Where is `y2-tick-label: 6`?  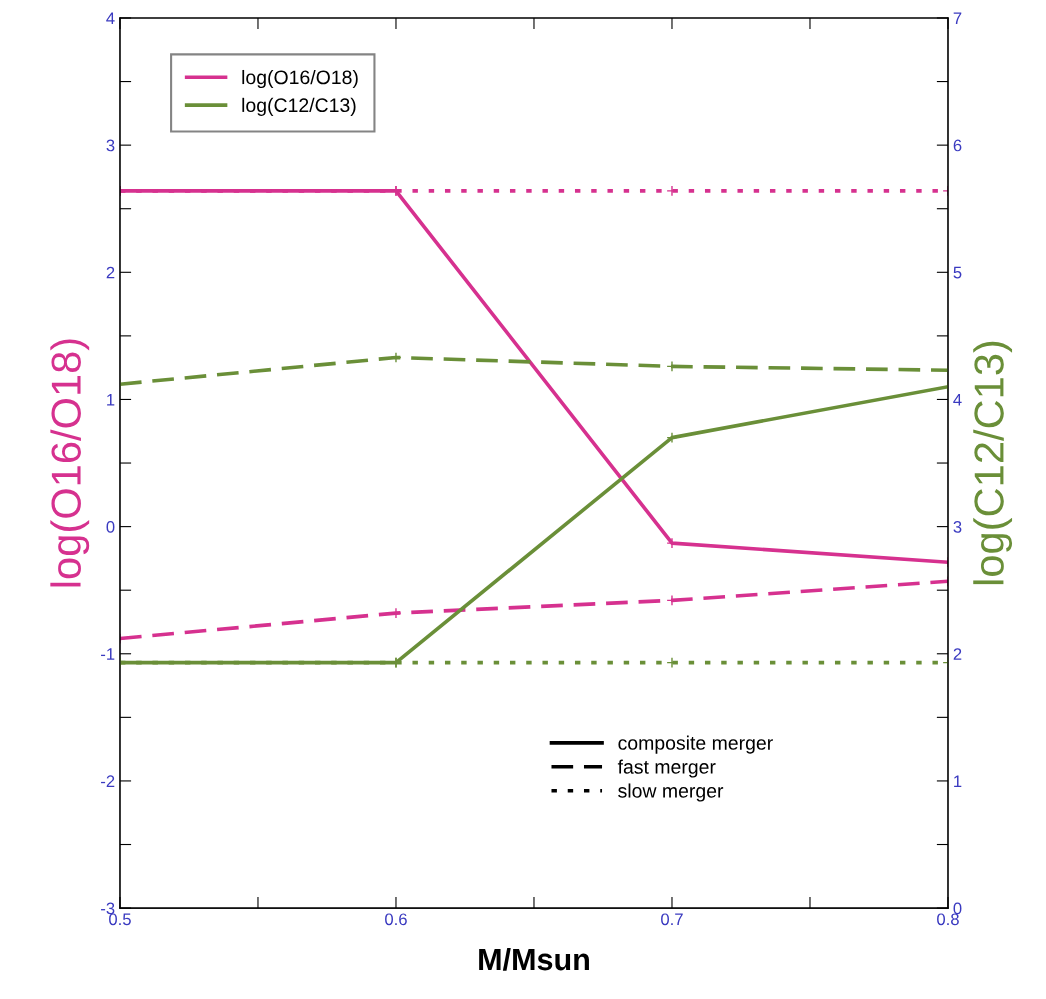 y2-tick-label: 6 is located at coordinates (957, 145).